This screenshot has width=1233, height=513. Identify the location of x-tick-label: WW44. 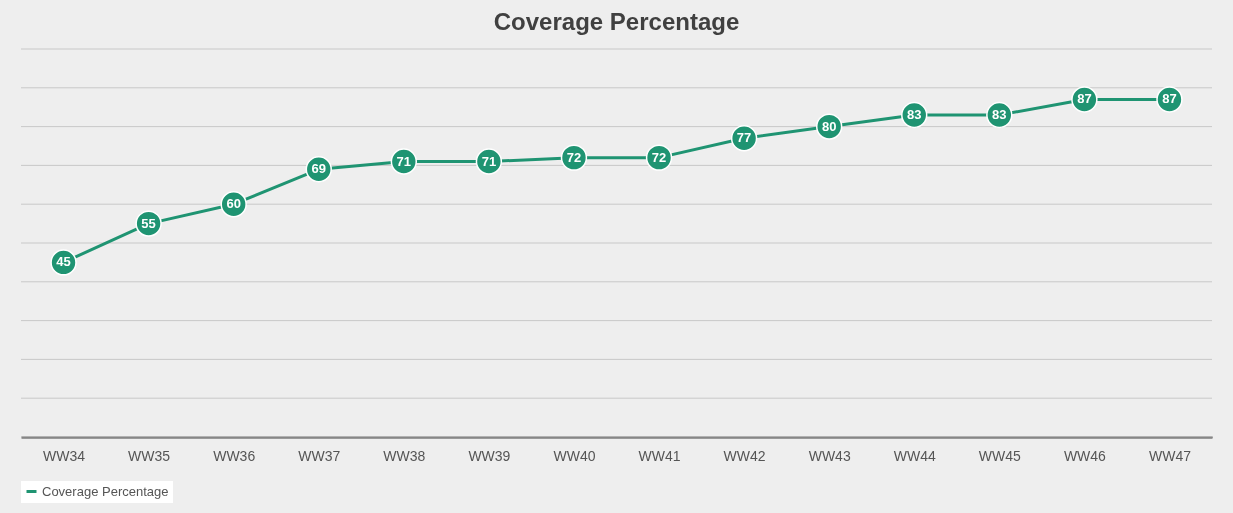
(914, 455).